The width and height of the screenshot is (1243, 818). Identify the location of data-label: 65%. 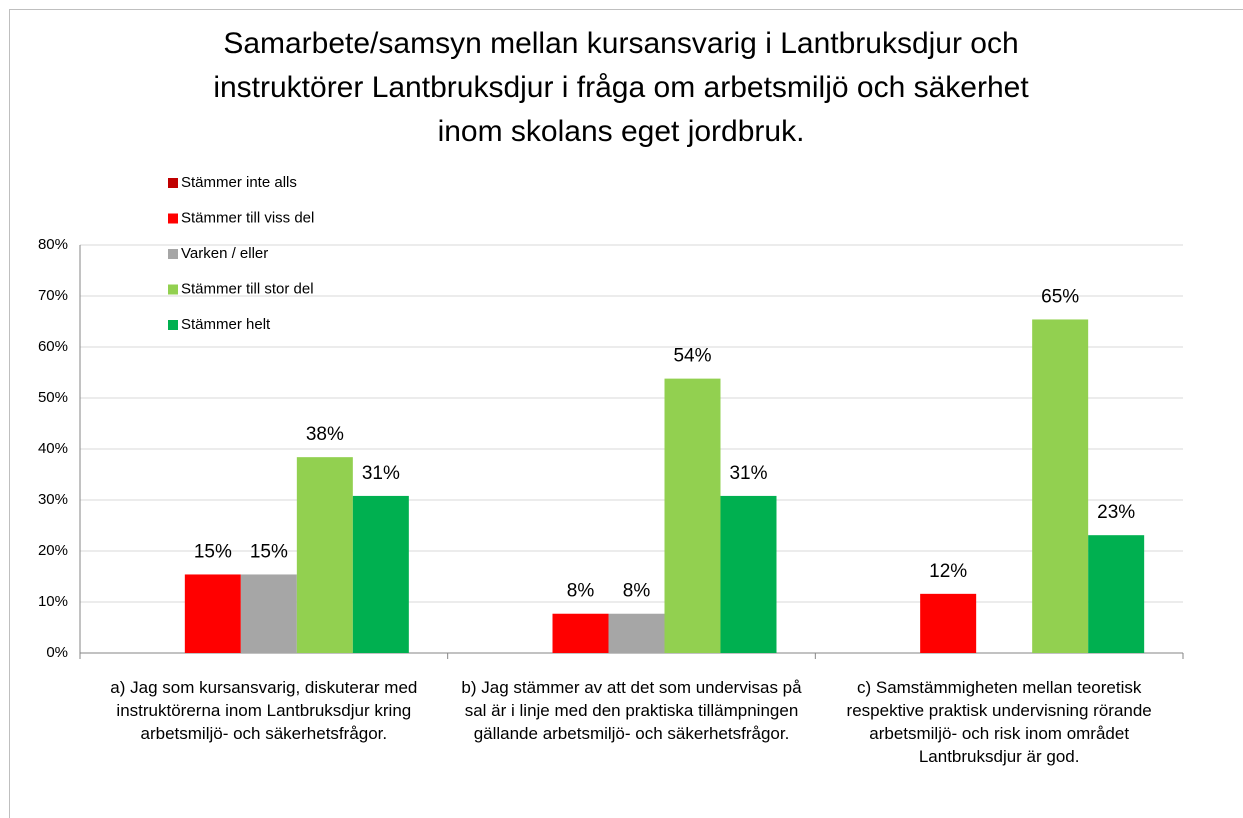
(1060, 296).